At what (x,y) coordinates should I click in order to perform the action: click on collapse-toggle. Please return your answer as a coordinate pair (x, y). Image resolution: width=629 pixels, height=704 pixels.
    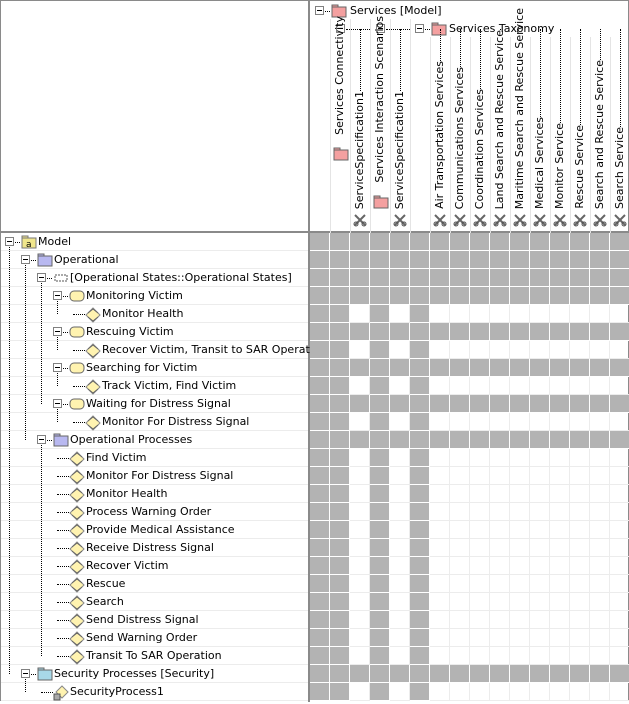
    Looking at the image, I should click on (25, 673).